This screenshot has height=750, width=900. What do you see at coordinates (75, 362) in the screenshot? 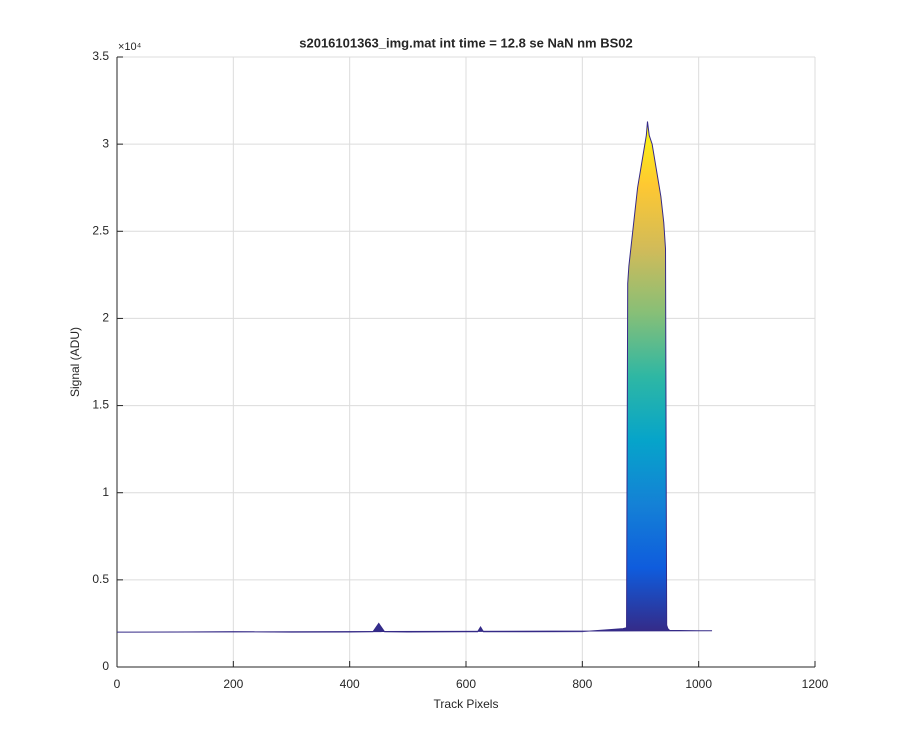
I see `y-axis-label: Signal (ADU)` at bounding box center [75, 362].